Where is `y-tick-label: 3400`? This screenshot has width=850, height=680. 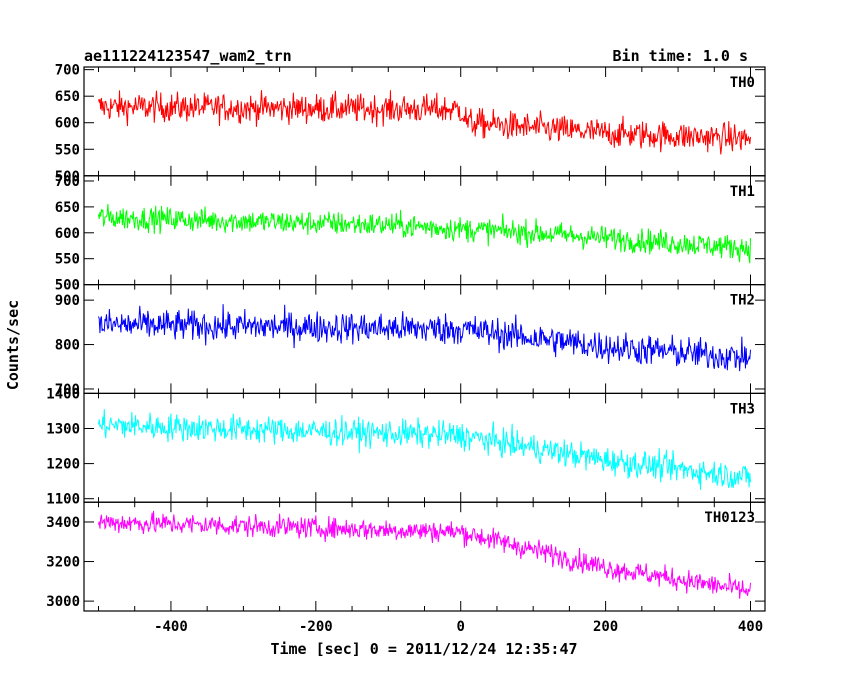 y-tick-label: 3400 is located at coordinates (63, 523).